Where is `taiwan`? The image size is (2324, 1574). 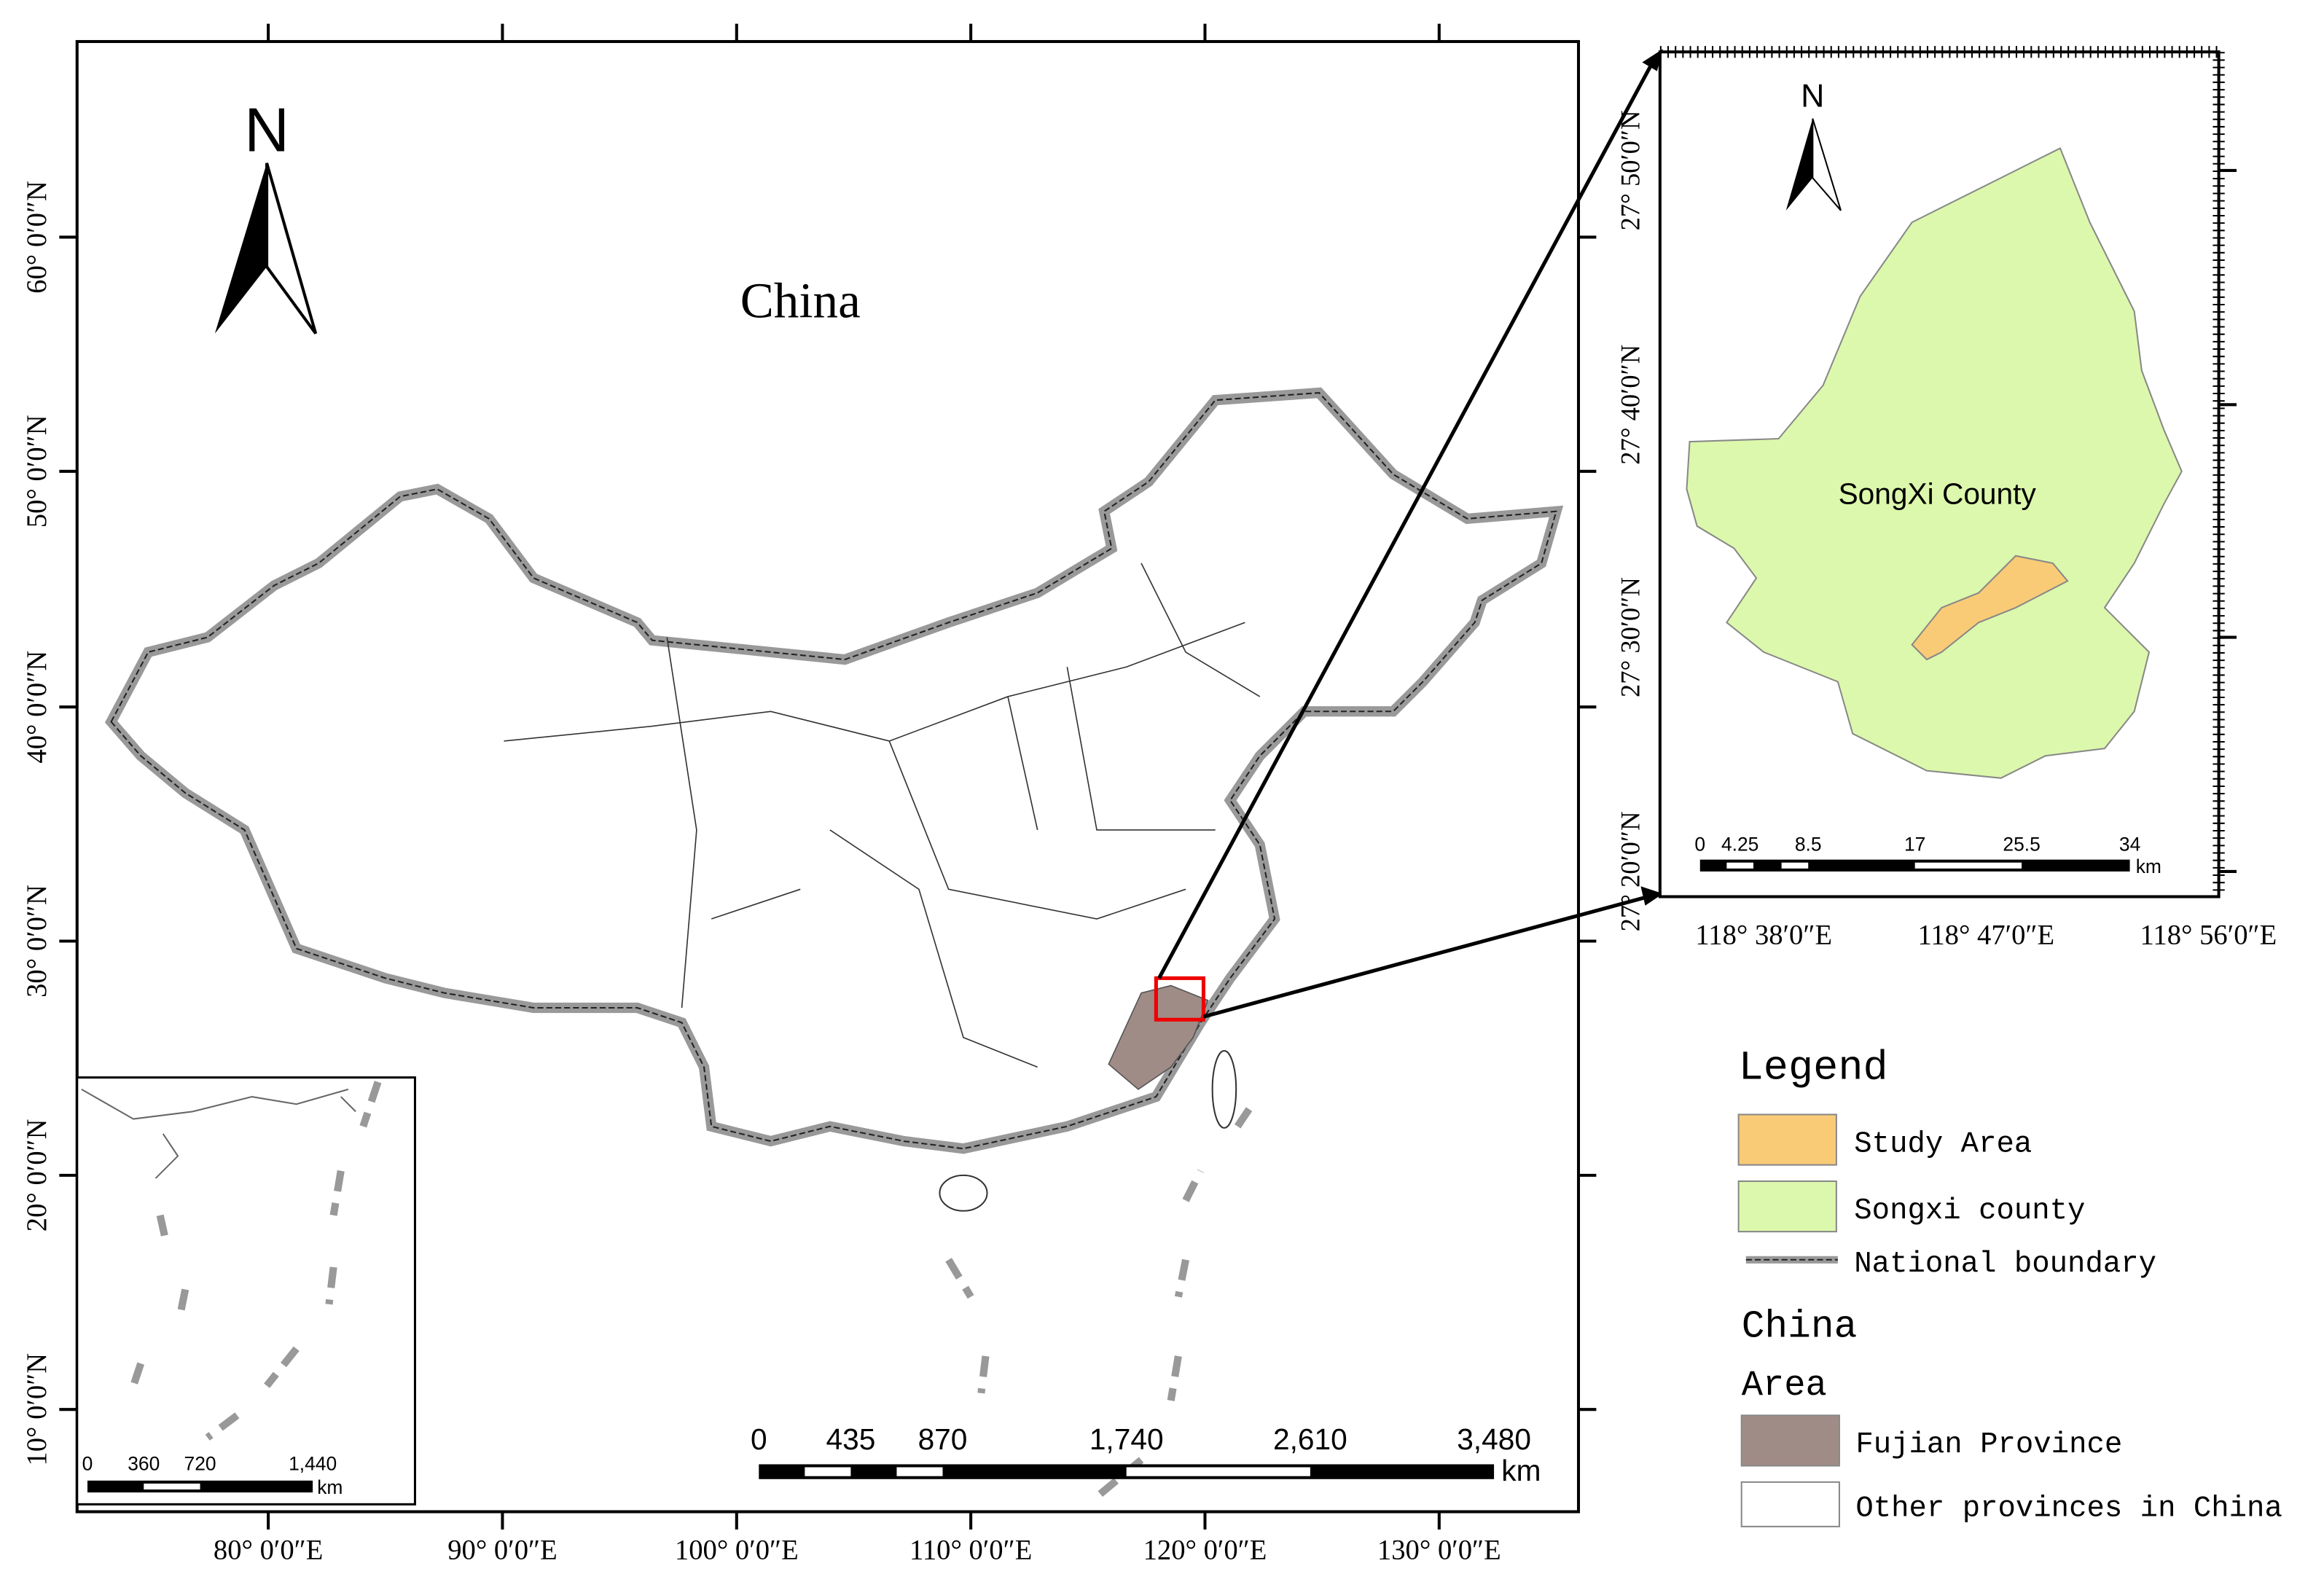 taiwan is located at coordinates (1224, 1089).